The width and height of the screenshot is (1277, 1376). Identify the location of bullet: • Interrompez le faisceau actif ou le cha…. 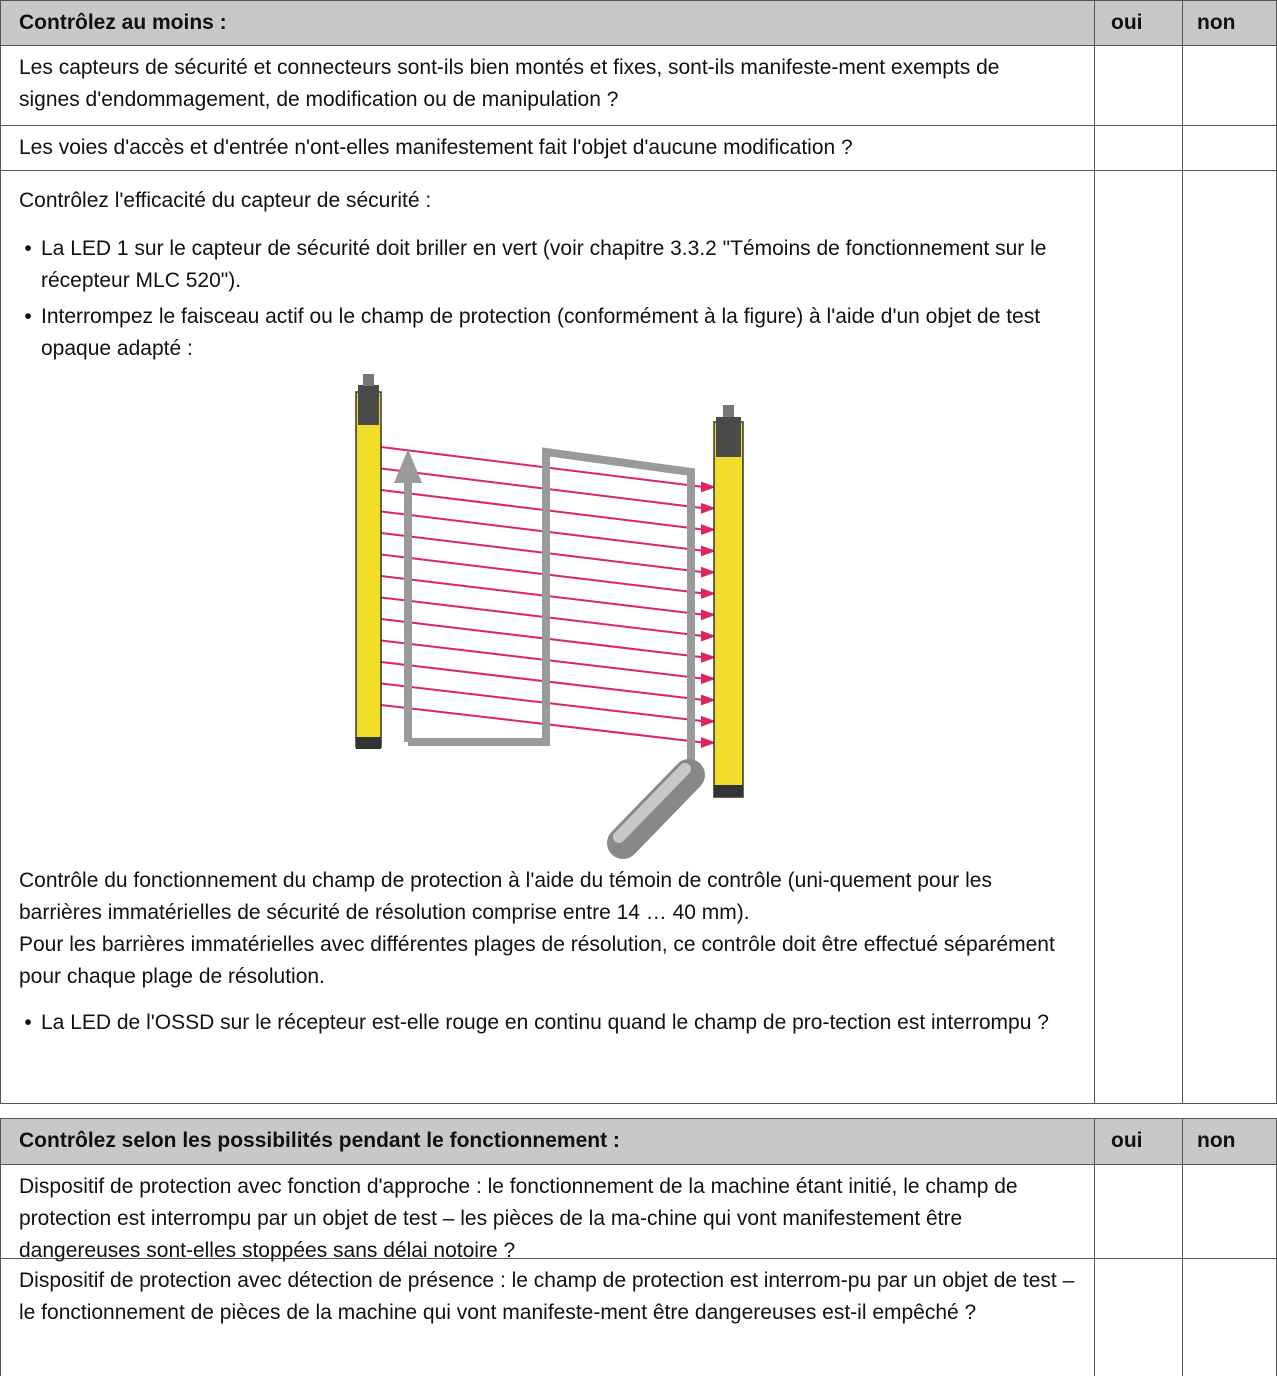
(547, 333).